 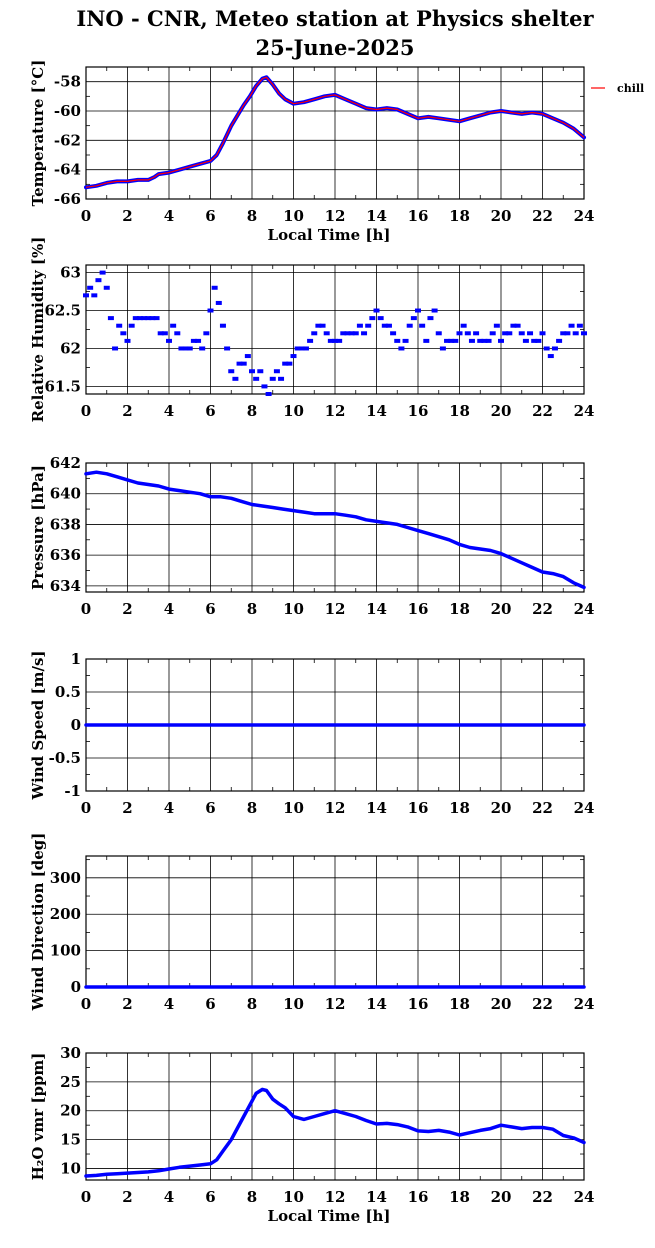 What do you see at coordinates (76, 987) in the screenshot?
I see `y-tick-label: 0` at bounding box center [76, 987].